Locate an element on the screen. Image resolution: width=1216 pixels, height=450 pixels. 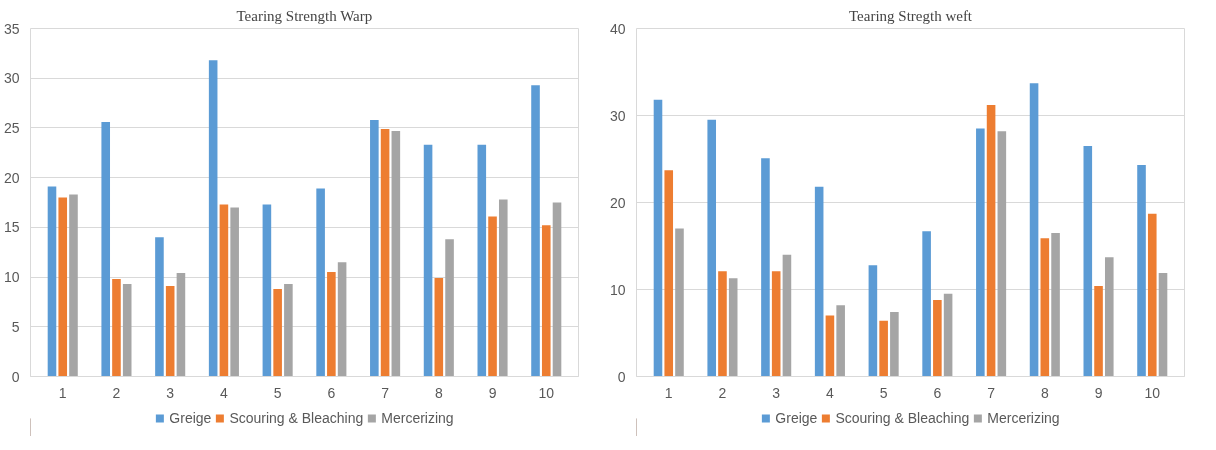
x-tick-label: 2 is located at coordinates (116, 392).